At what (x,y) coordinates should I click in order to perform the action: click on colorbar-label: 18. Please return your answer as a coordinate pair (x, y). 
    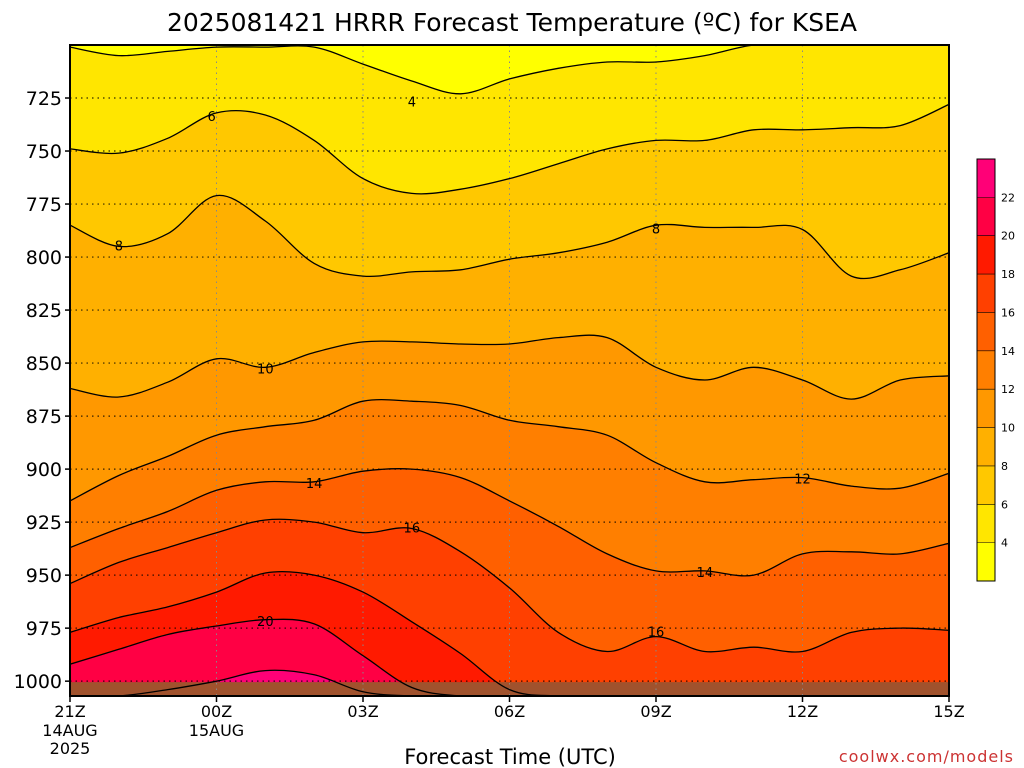
    Looking at the image, I should click on (1008, 274).